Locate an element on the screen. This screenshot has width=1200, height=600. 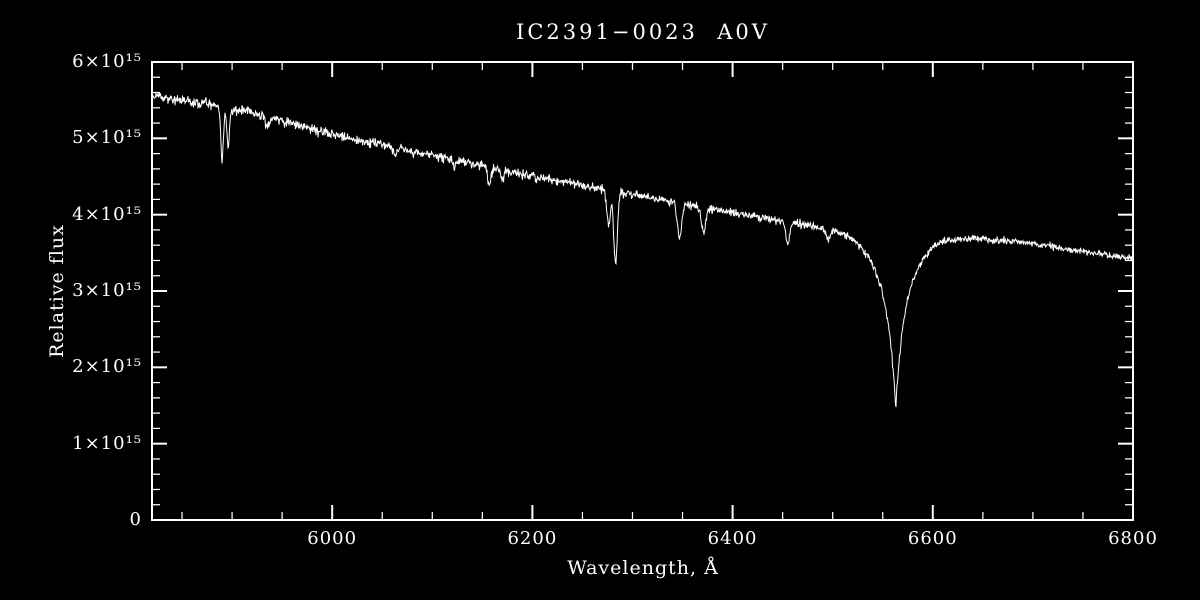
y-tick-label: 5×10¹⁵ is located at coordinates (107, 138).